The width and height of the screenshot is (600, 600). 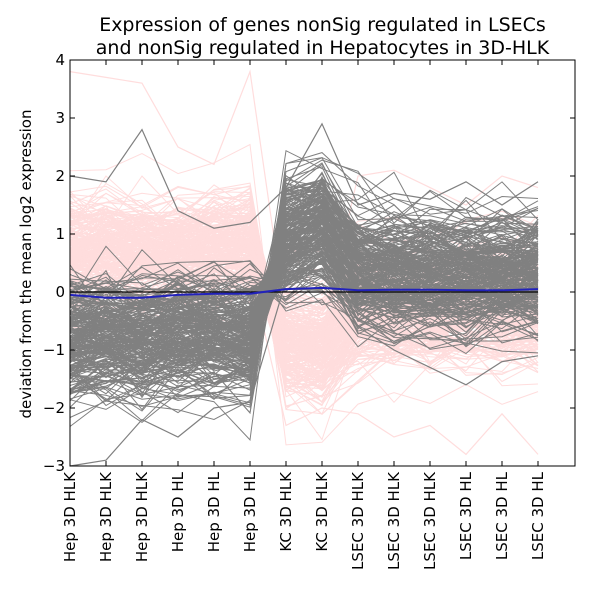 What do you see at coordinates (54, 350) in the screenshot?
I see `y-tick-label: −1` at bounding box center [54, 350].